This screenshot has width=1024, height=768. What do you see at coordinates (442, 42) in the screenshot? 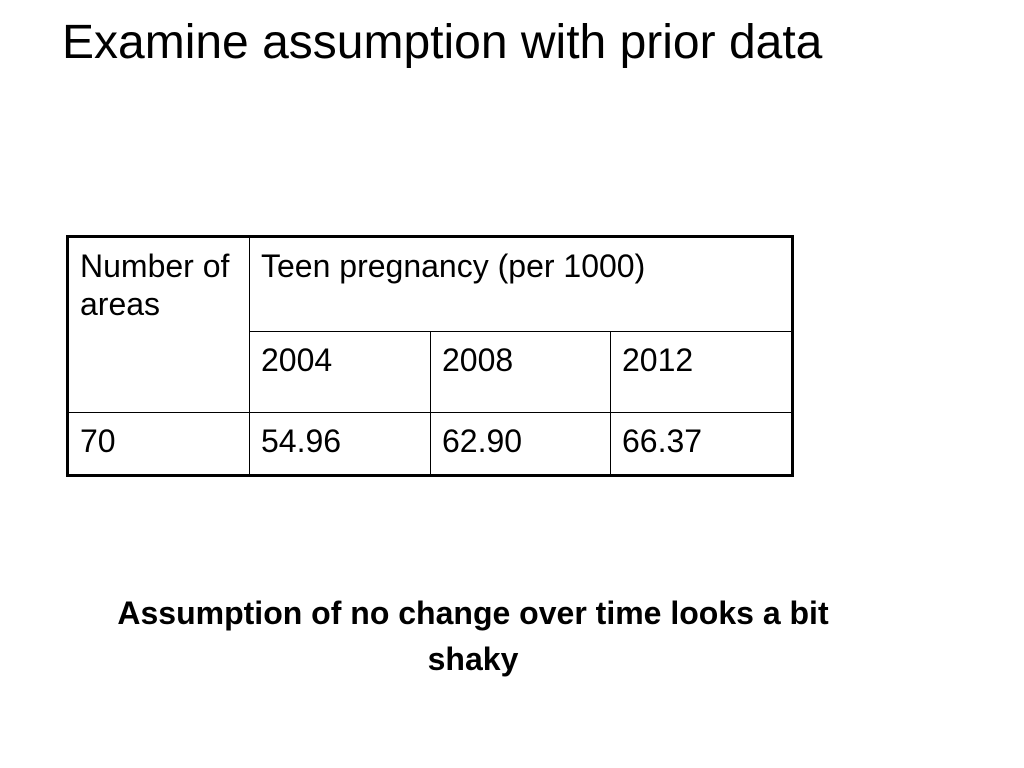
I see `slide-title: Examine assumption with prior data` at bounding box center [442, 42].